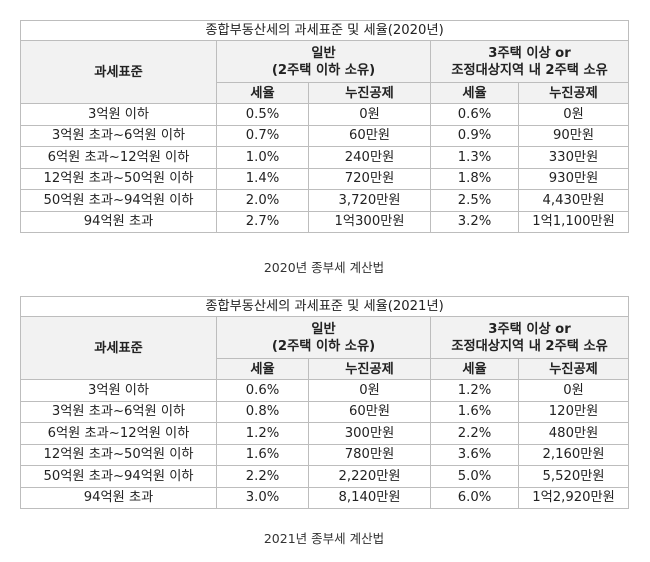 Image resolution: width=650 pixels, height=562 pixels. What do you see at coordinates (369, 200) in the screenshot?
I see `general-deduction-cell: 3,720만원` at bounding box center [369, 200].